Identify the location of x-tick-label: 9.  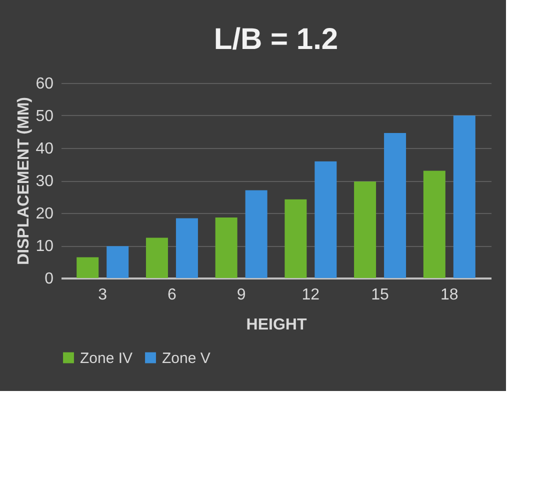
(241, 295).